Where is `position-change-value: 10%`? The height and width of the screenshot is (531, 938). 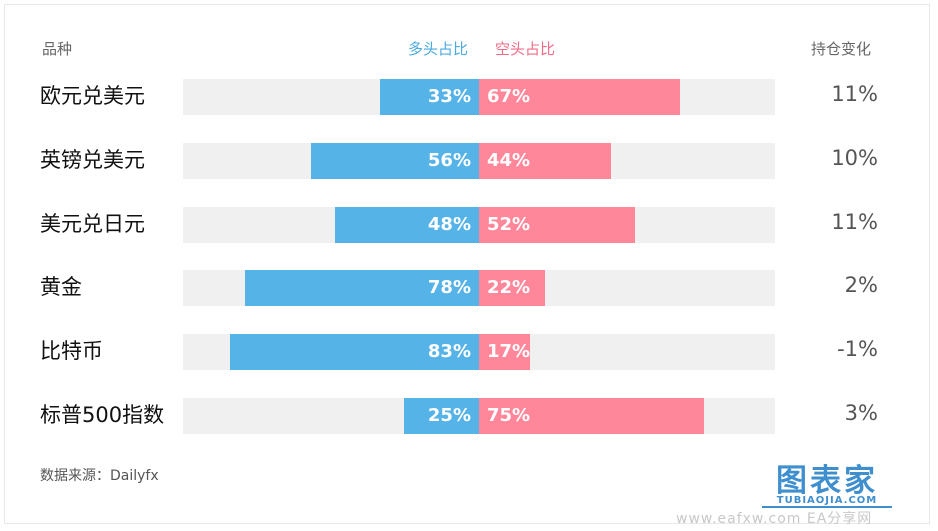
position-change-value: 10% is located at coordinates (854, 158).